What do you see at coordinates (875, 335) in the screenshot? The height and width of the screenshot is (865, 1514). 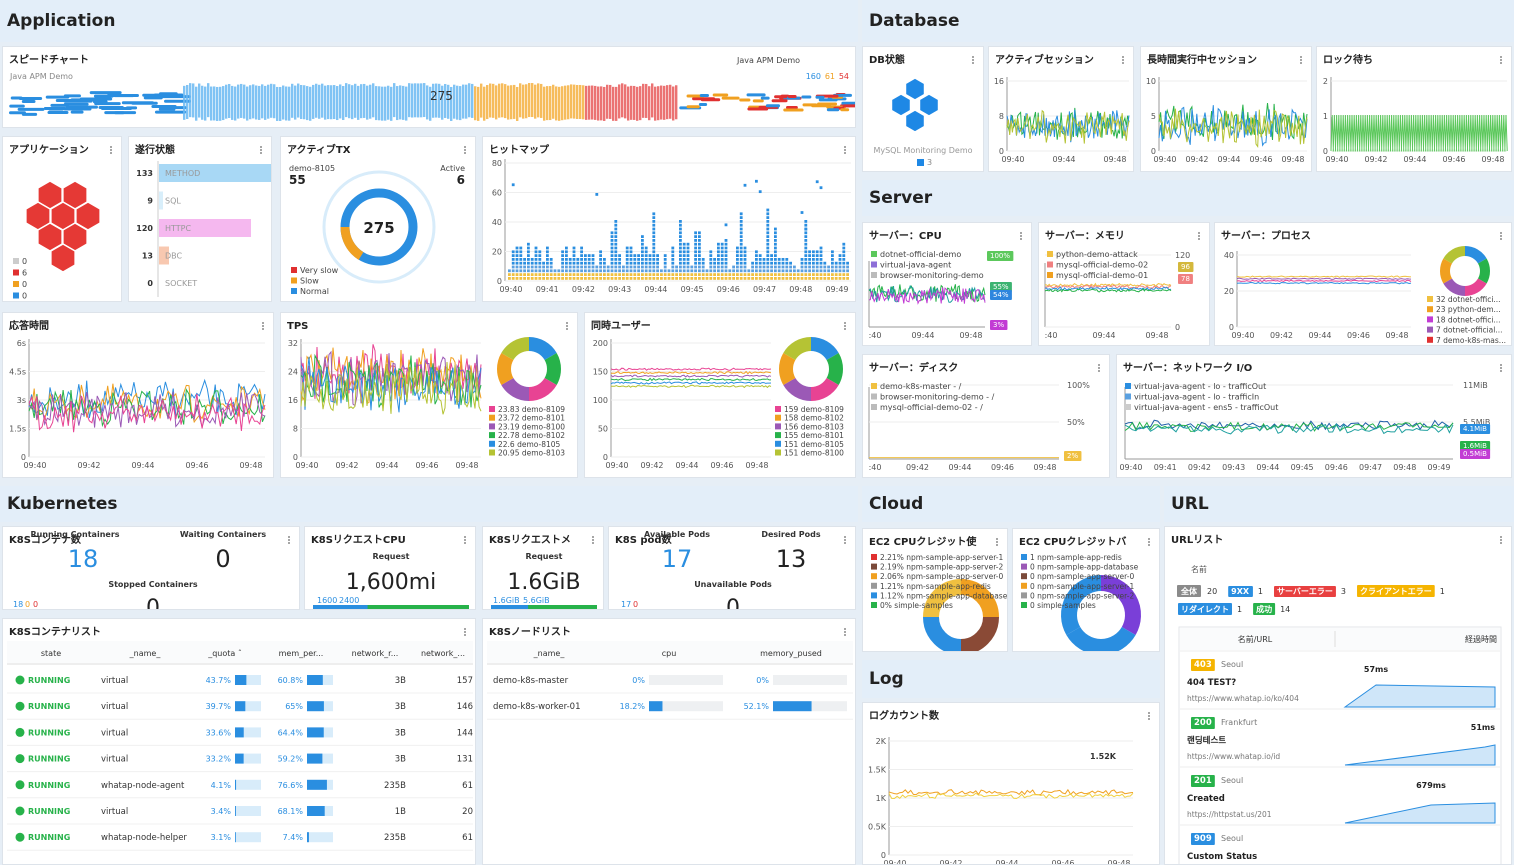 I see `x-tick-label: :40` at bounding box center [875, 335].